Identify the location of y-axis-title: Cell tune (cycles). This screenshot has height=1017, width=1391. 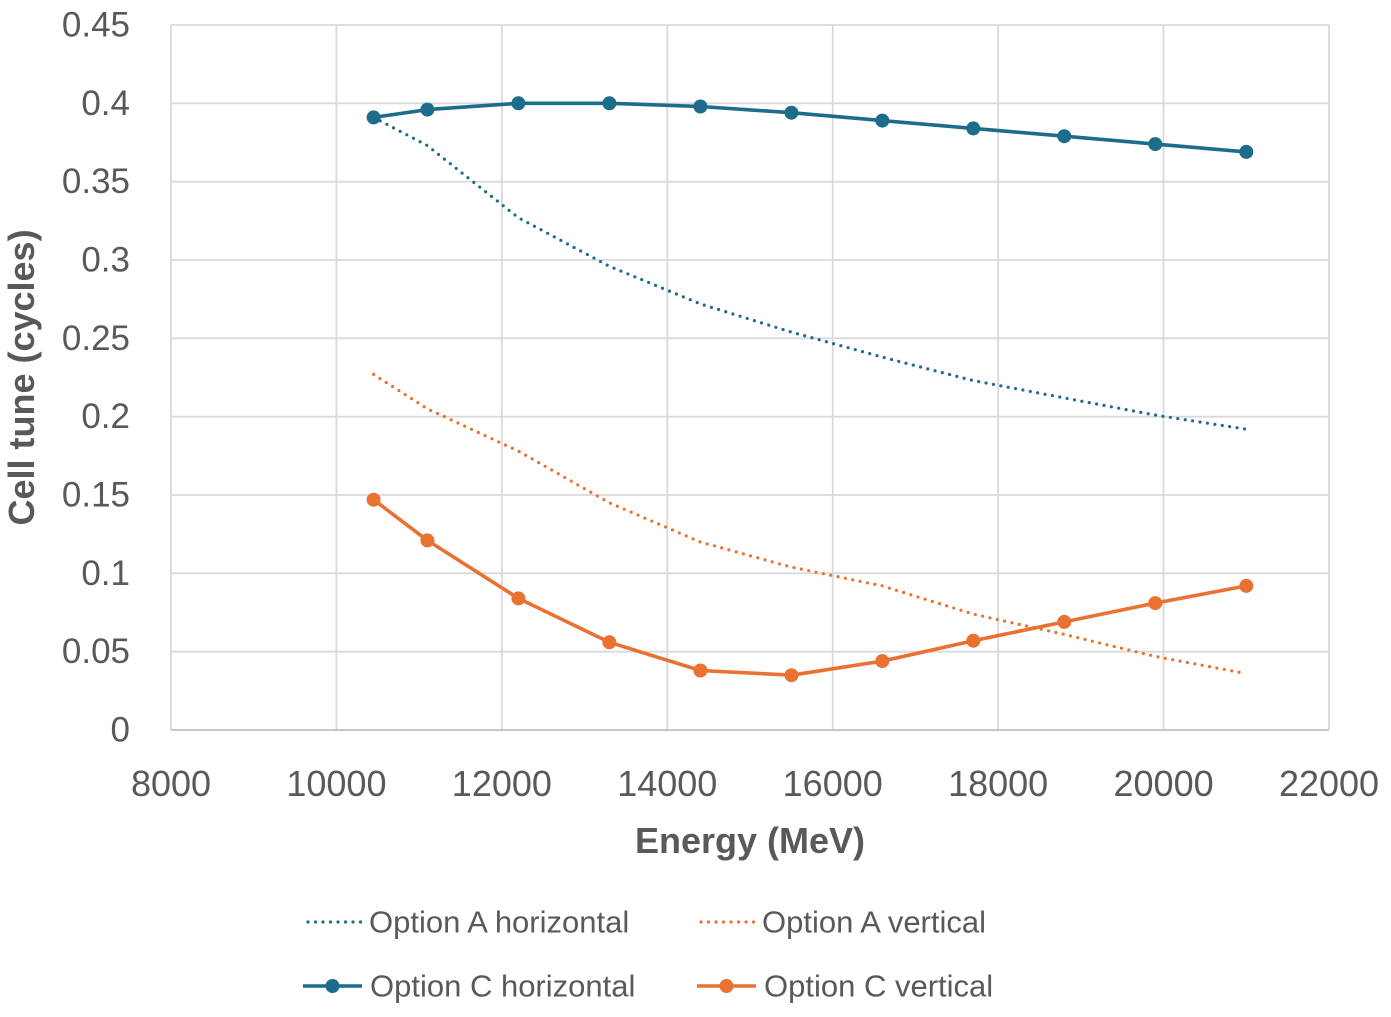
(21, 377).